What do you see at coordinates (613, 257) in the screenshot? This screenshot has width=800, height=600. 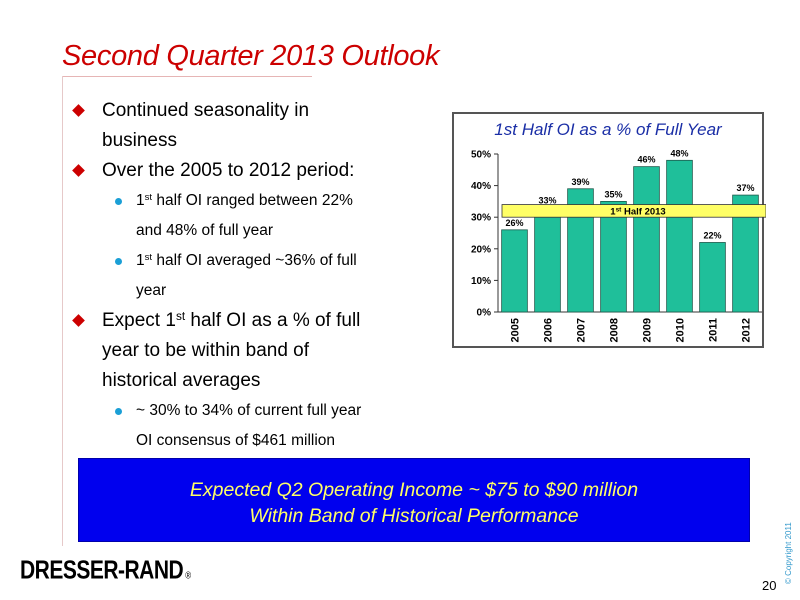 I see `bar-2008` at bounding box center [613, 257].